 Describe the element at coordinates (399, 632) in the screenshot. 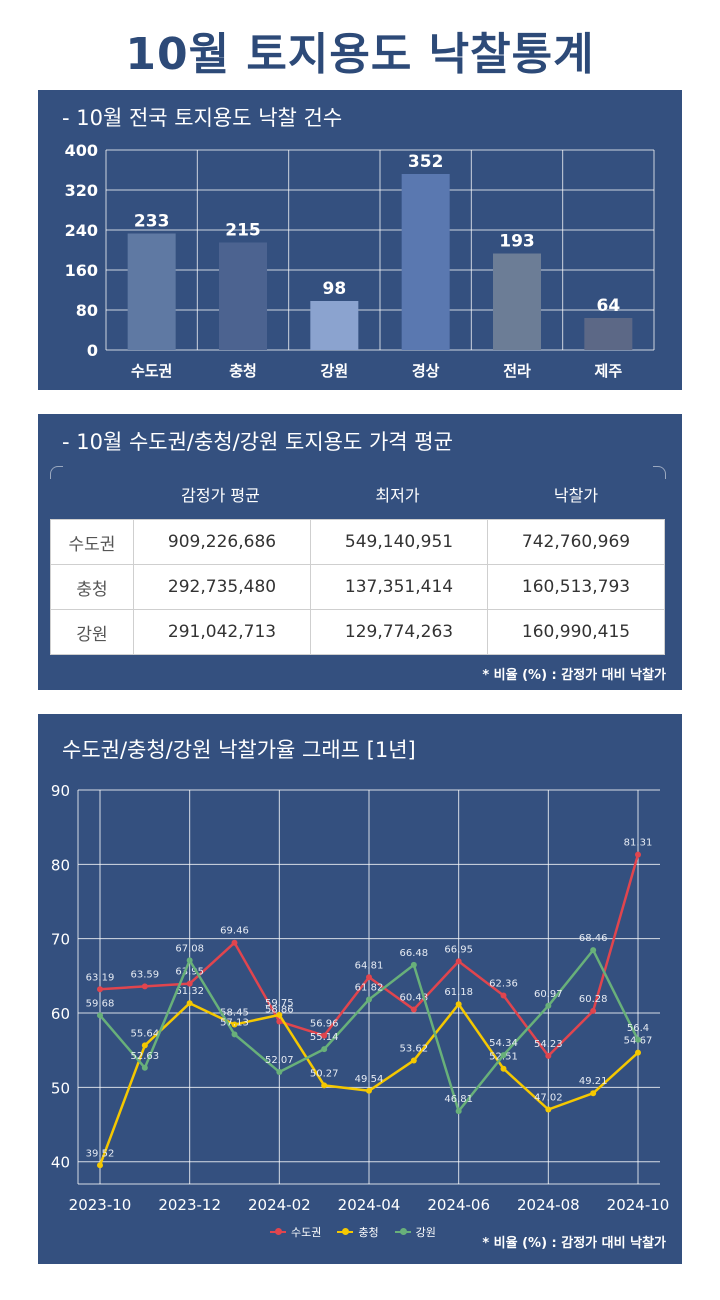

I see `table-cell: 129,774,263` at that location.